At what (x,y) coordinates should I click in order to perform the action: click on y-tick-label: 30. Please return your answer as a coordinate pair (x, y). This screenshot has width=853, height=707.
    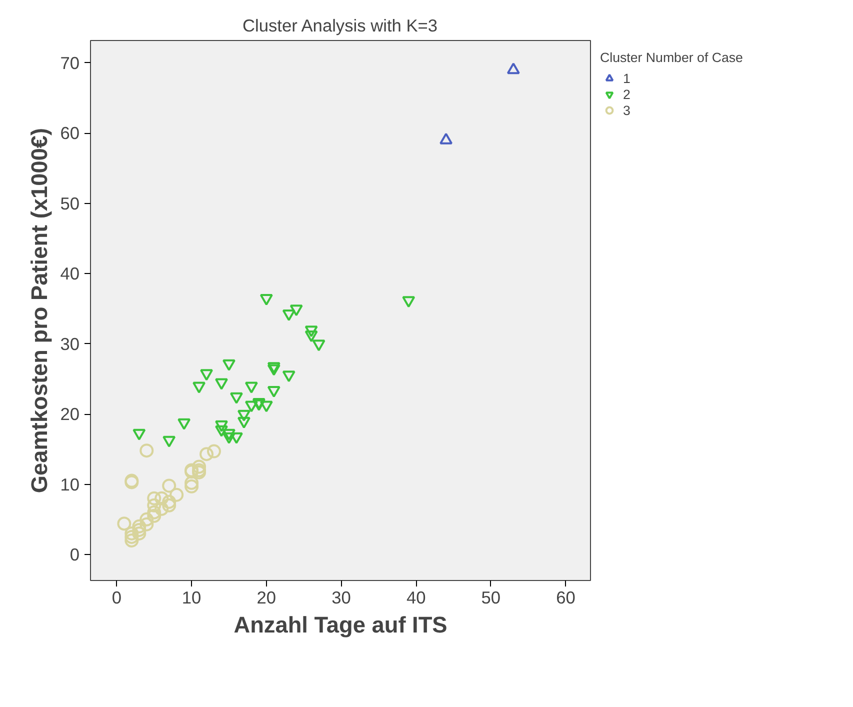
    Looking at the image, I should click on (70, 344).